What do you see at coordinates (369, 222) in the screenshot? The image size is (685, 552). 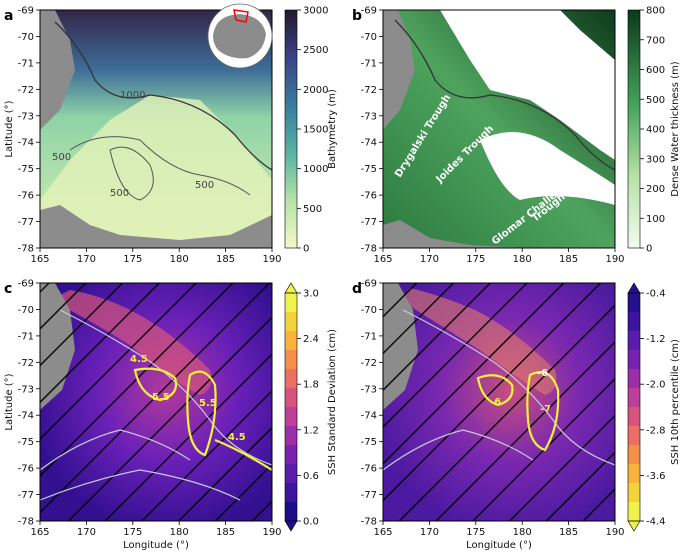 I see `lat-tick-label: -77` at bounding box center [369, 222].